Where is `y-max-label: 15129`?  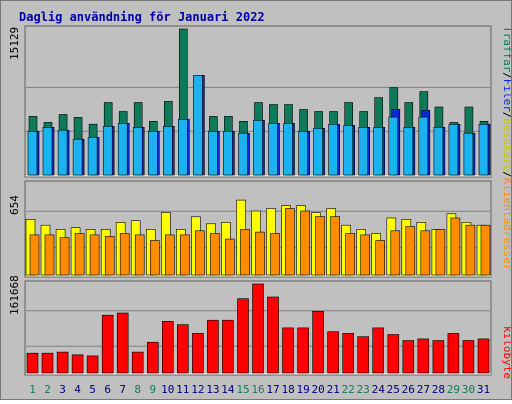
y-max-label: 15129 is located at coordinates (14, 43).